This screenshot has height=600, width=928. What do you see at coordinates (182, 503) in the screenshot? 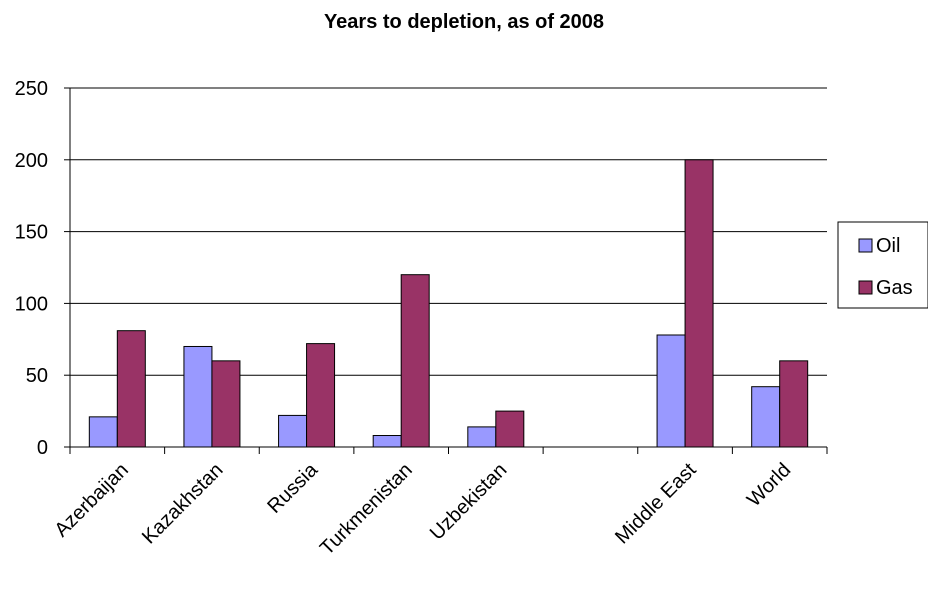
I see `x-tick-label: Kazakhstan` at bounding box center [182, 503].